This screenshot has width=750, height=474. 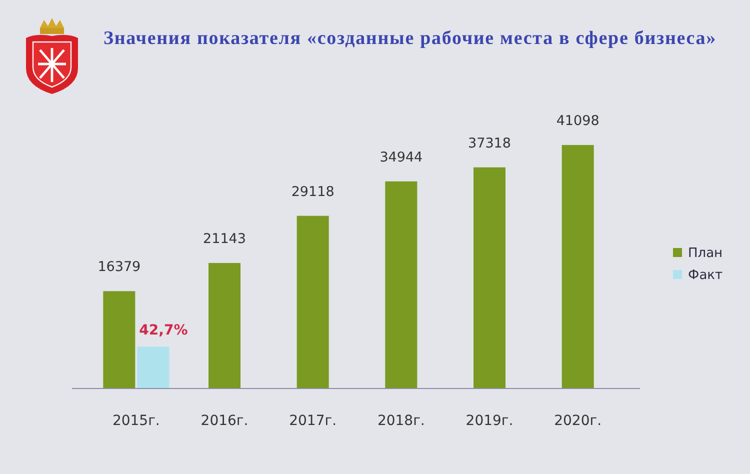 I want to click on data-label: 29118, so click(x=312, y=192).